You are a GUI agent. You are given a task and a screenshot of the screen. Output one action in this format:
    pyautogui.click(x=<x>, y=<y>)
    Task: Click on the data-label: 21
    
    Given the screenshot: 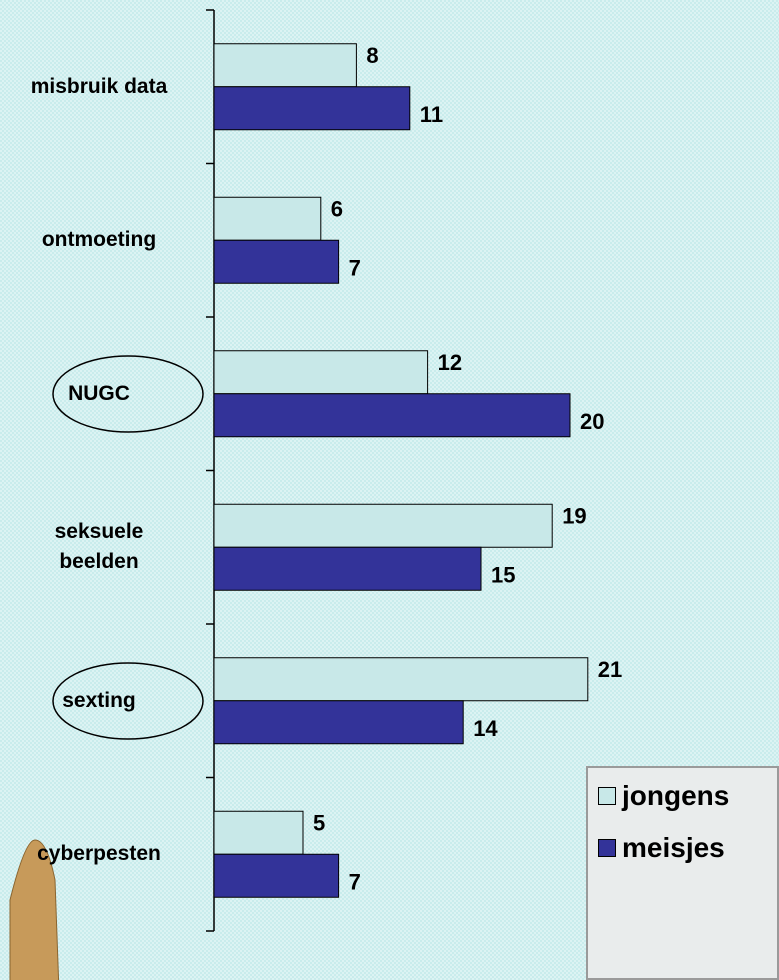 What is the action you would take?
    pyautogui.click(x=610, y=669)
    